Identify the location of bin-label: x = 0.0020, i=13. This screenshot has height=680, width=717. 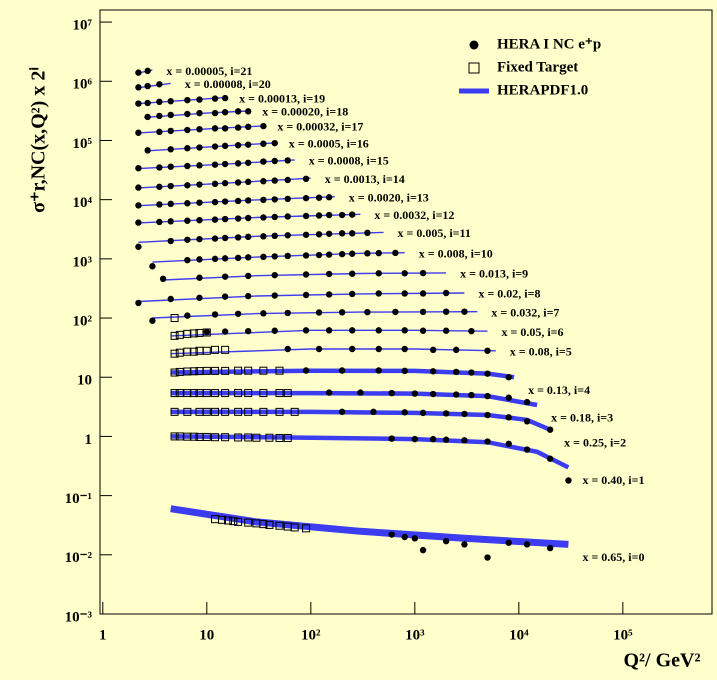
(389, 197).